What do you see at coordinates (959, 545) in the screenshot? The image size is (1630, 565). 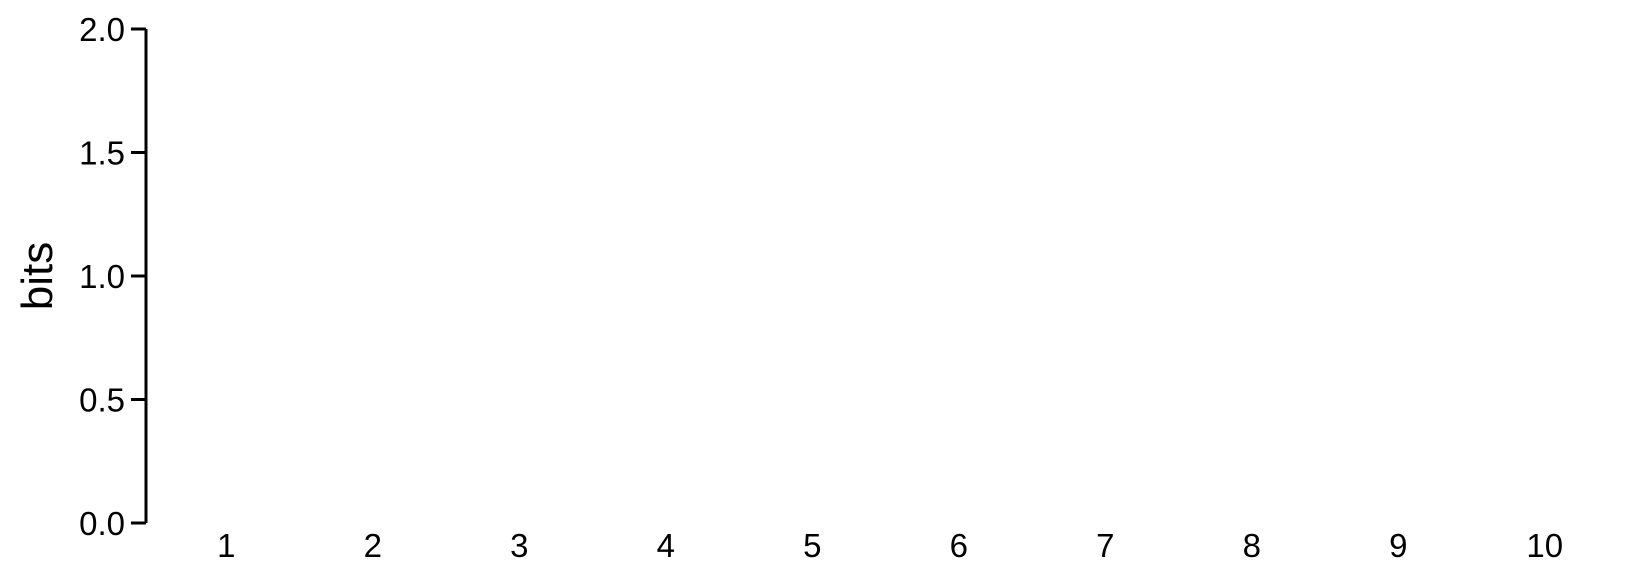 I see `x-tick-label: 6` at bounding box center [959, 545].